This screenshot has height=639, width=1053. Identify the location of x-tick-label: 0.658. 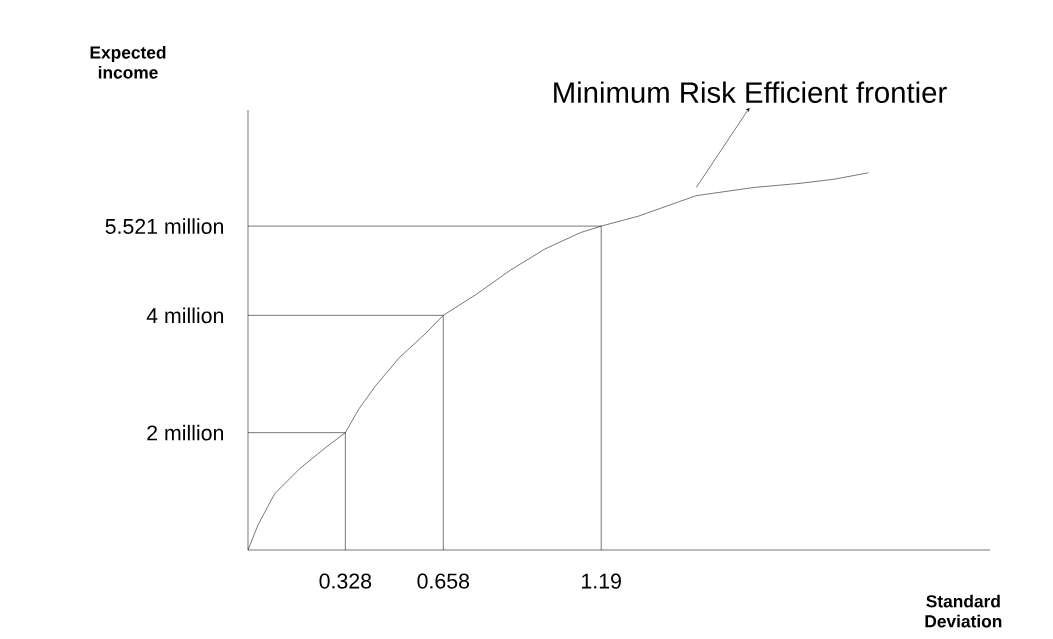
(443, 581).